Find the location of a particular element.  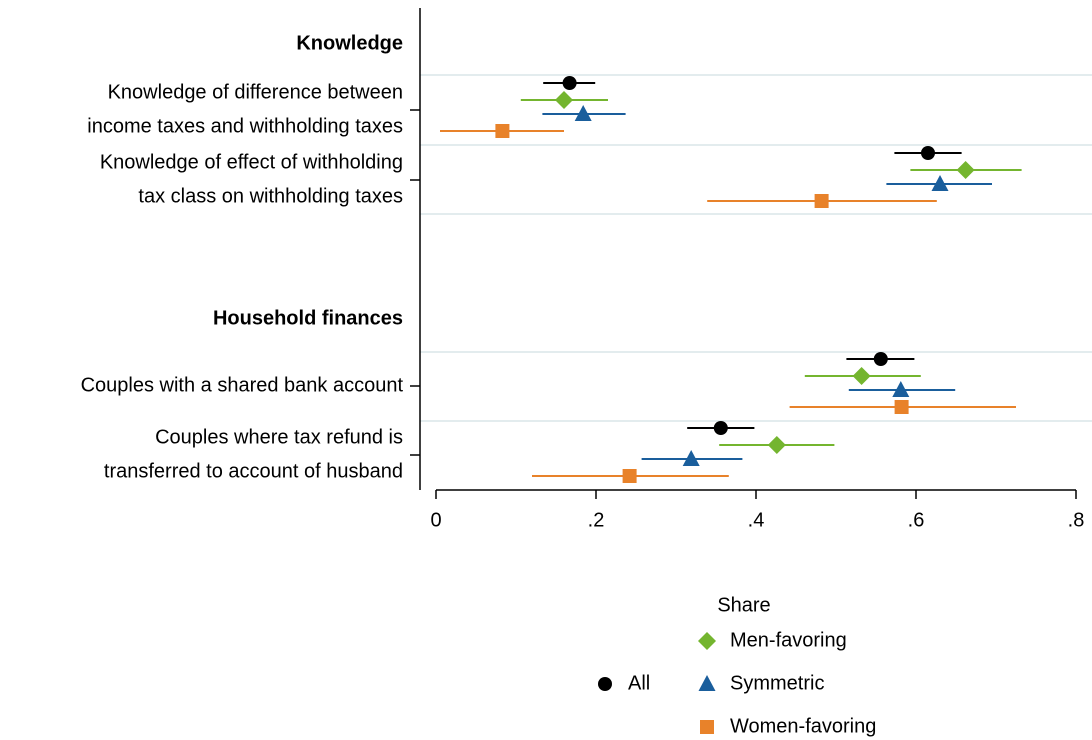

legend-label: All is located at coordinates (639, 683).